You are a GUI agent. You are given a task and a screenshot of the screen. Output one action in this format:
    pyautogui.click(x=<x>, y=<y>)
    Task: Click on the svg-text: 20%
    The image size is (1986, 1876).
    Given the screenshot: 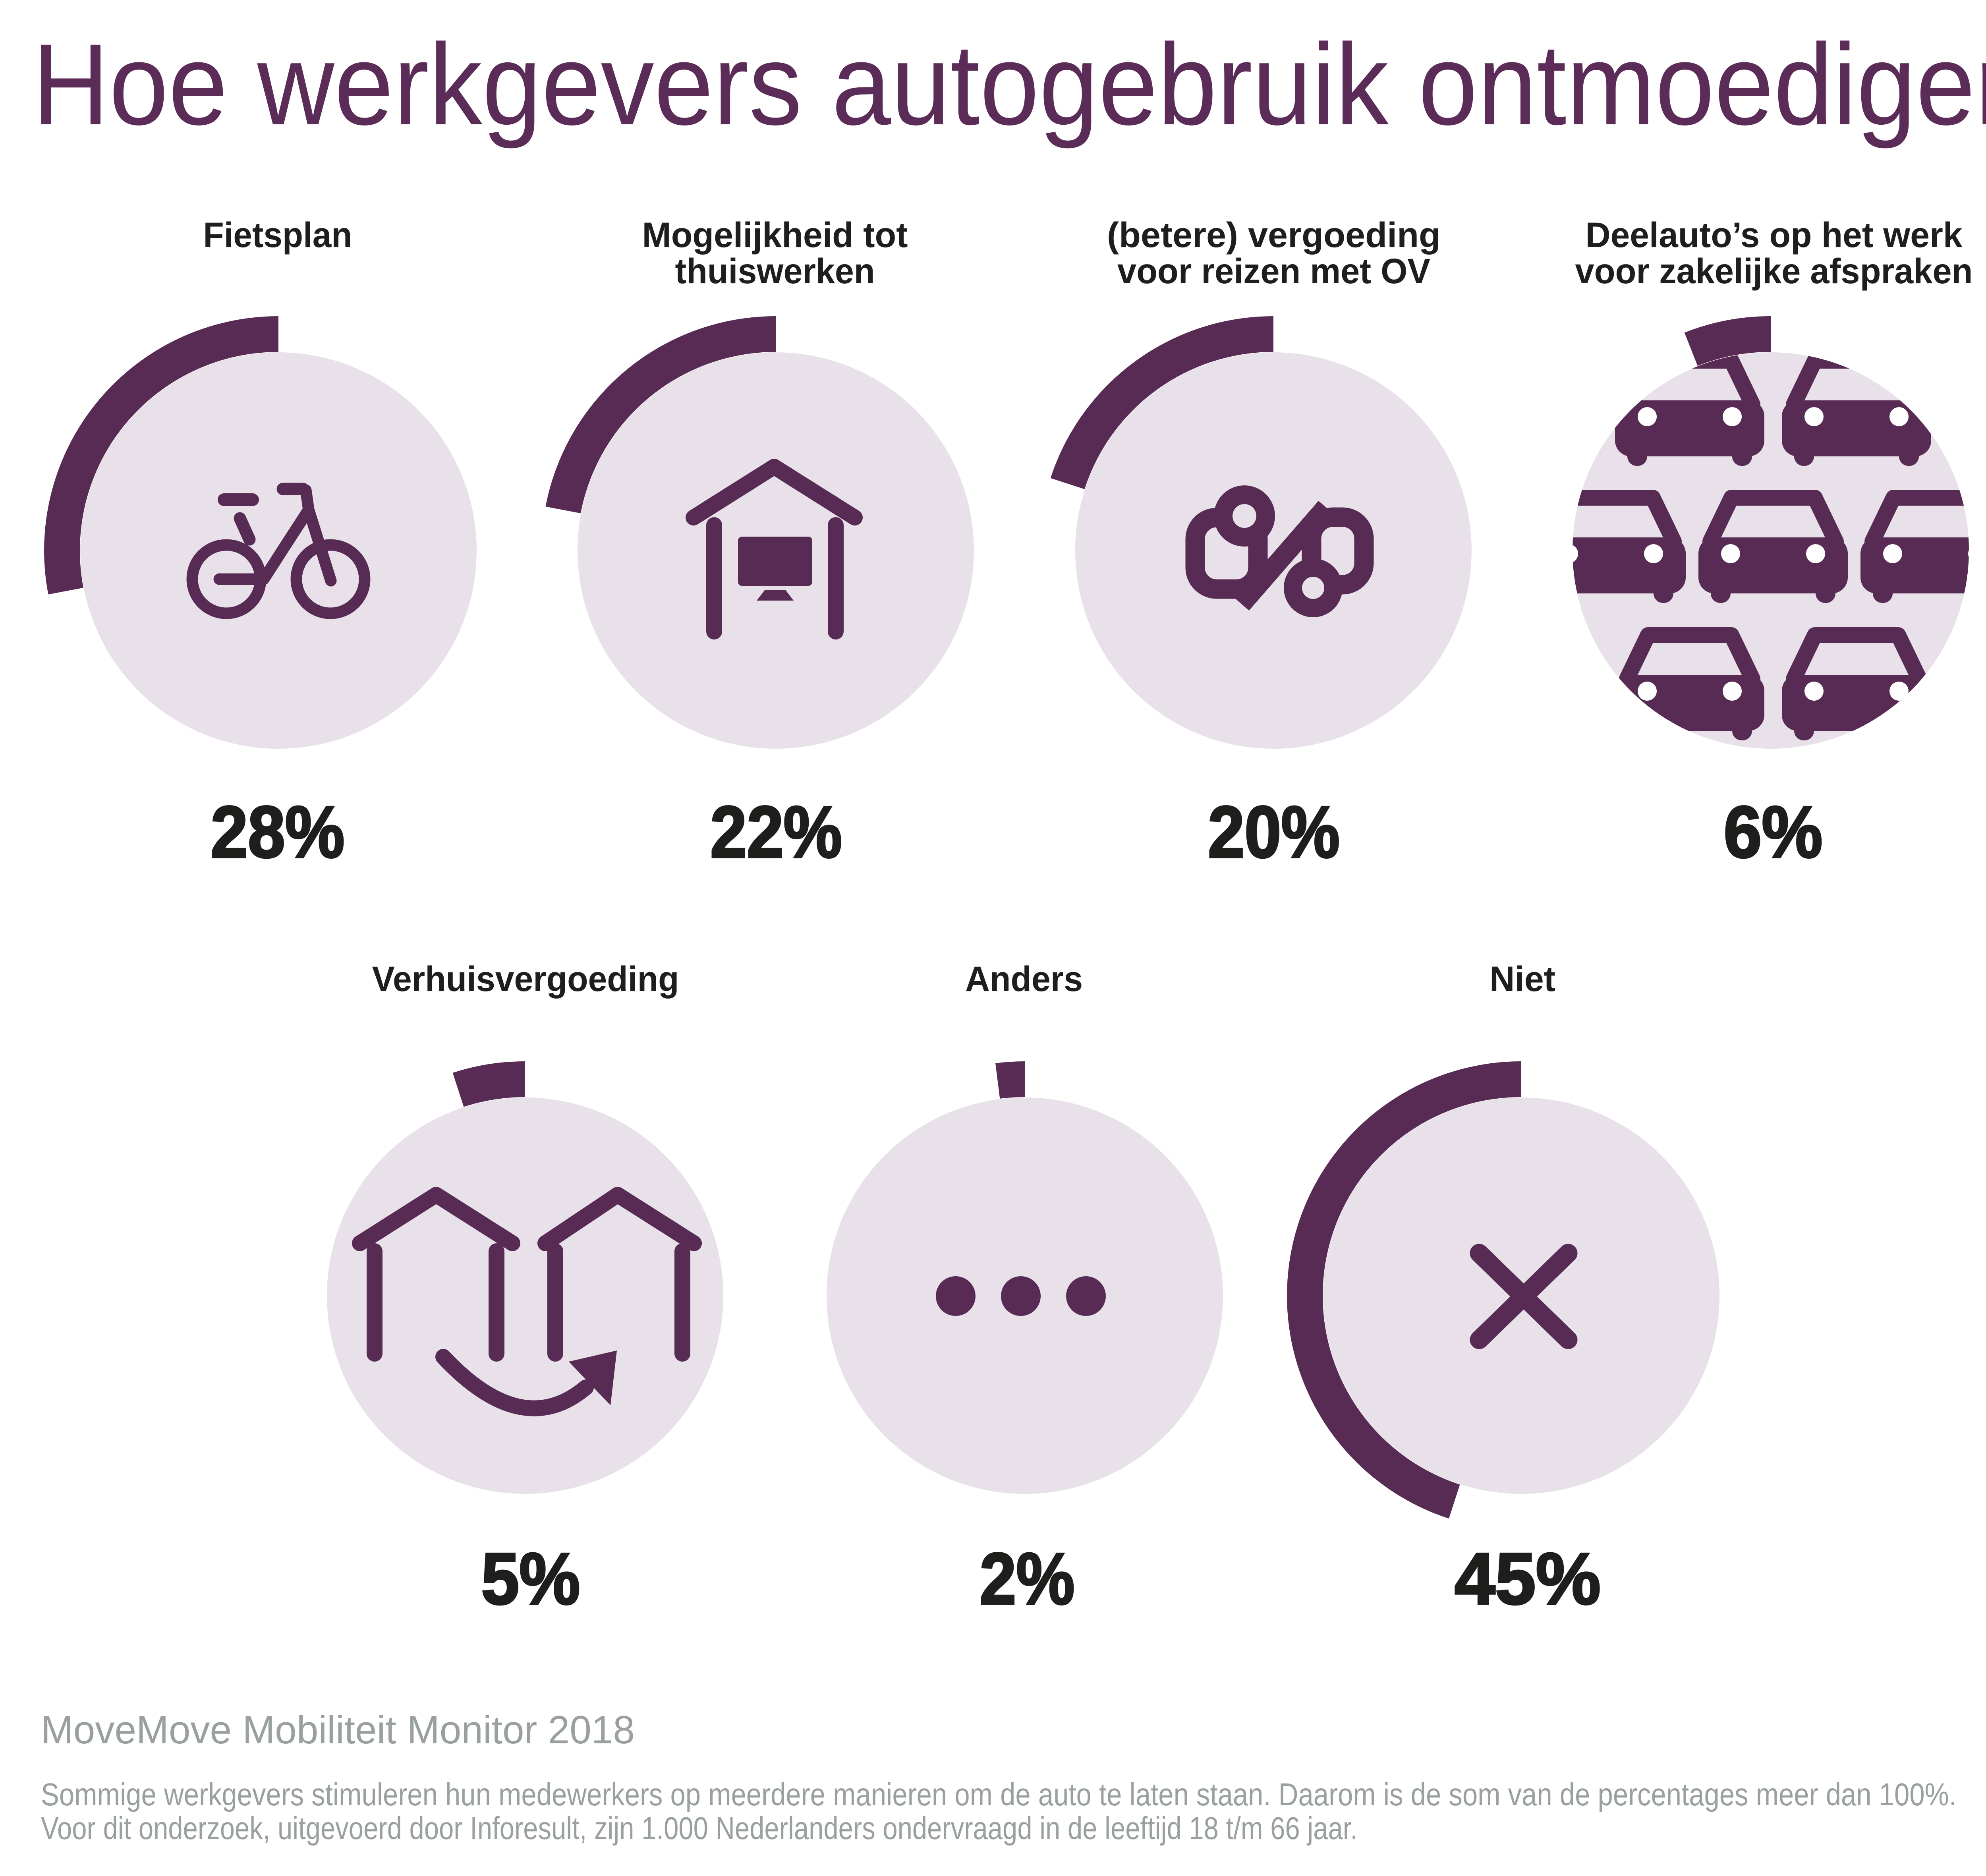 What is the action you would take?
    pyautogui.click(x=1274, y=832)
    